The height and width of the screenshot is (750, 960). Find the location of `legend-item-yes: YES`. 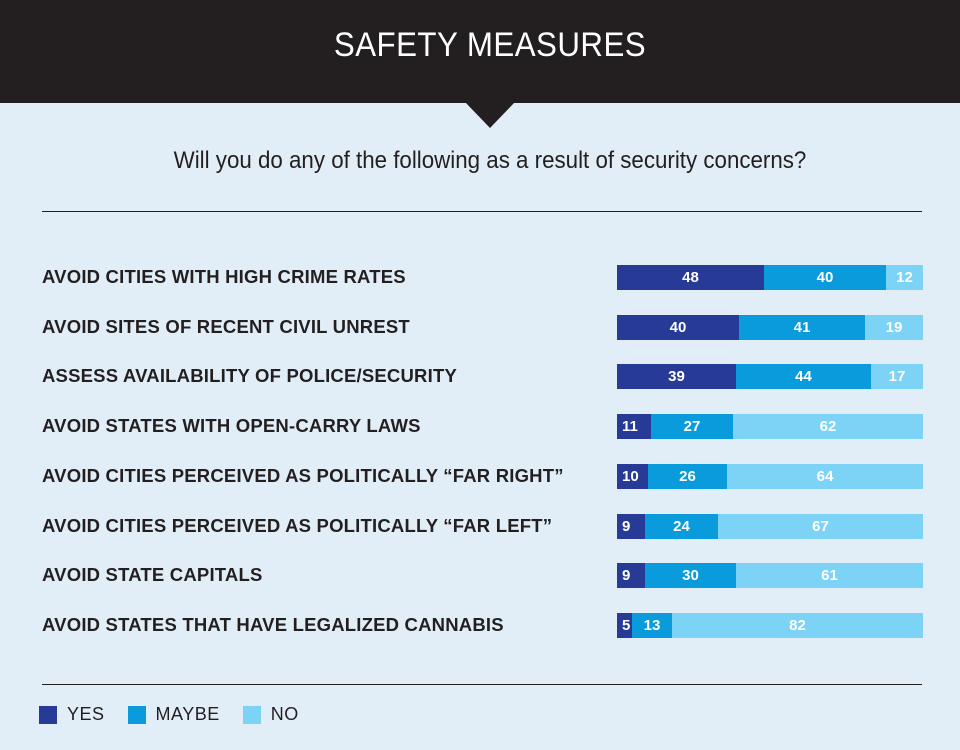

legend-item-yes: YES is located at coordinates (72, 714).